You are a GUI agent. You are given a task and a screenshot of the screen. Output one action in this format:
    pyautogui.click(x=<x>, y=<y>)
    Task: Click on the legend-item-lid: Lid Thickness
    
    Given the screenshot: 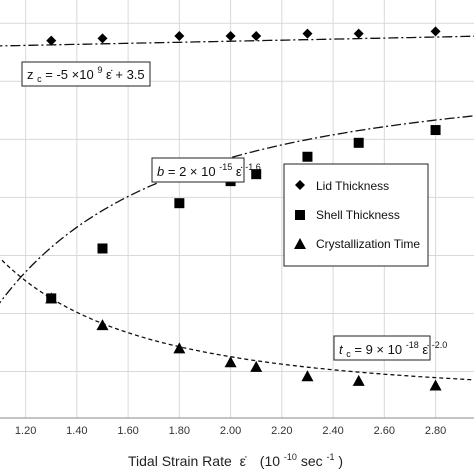 What is the action you would take?
    pyautogui.click(x=342, y=186)
    